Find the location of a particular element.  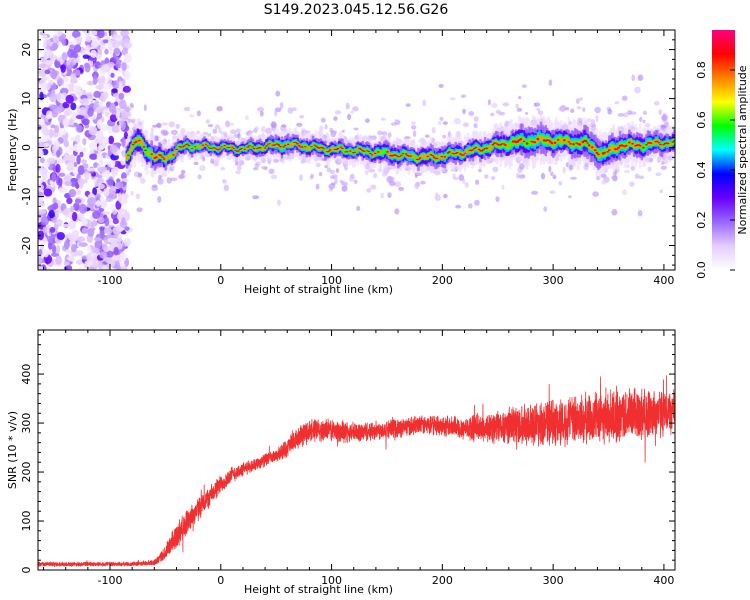

colorbar-ticks: 0.0 0.2 0.4 0.6 0.8 is located at coordinates (715, 170).